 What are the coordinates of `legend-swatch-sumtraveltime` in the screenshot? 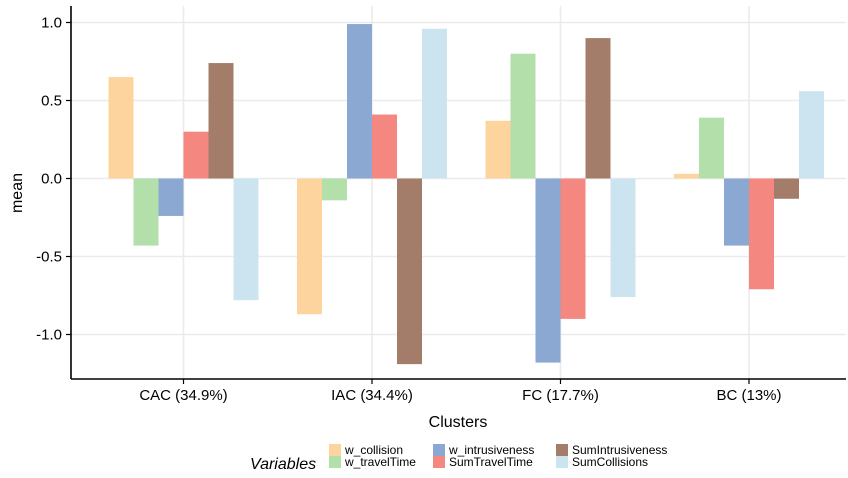 It's located at (439, 462).